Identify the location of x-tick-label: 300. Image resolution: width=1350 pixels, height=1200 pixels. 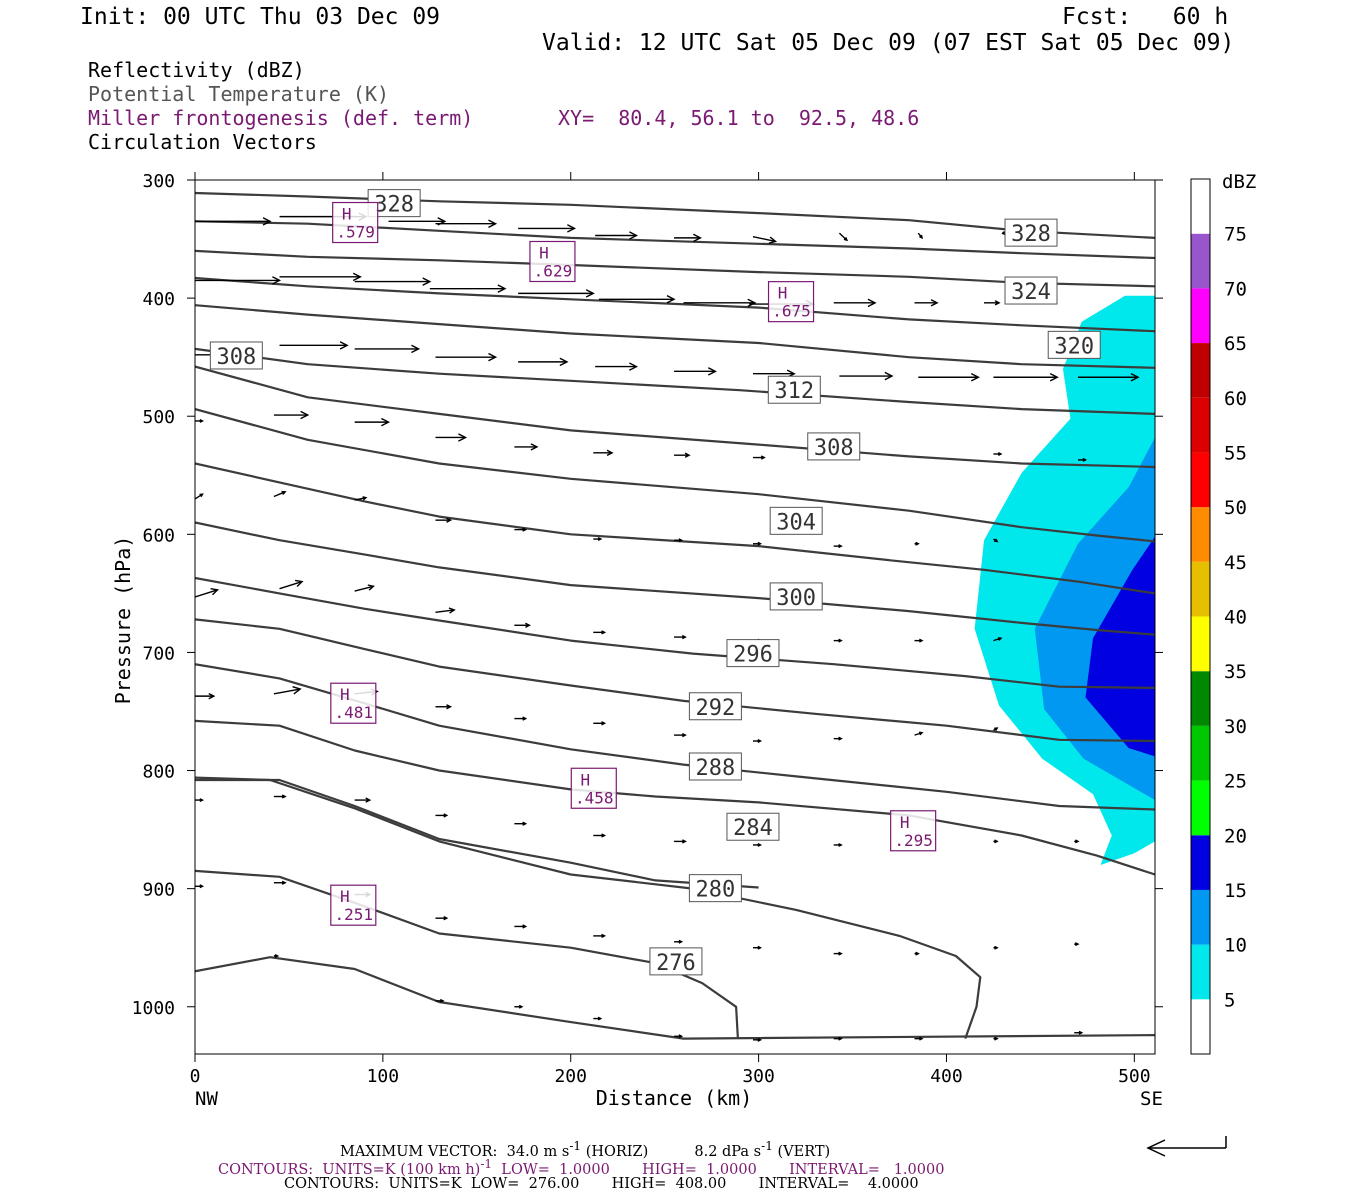
(758, 1076).